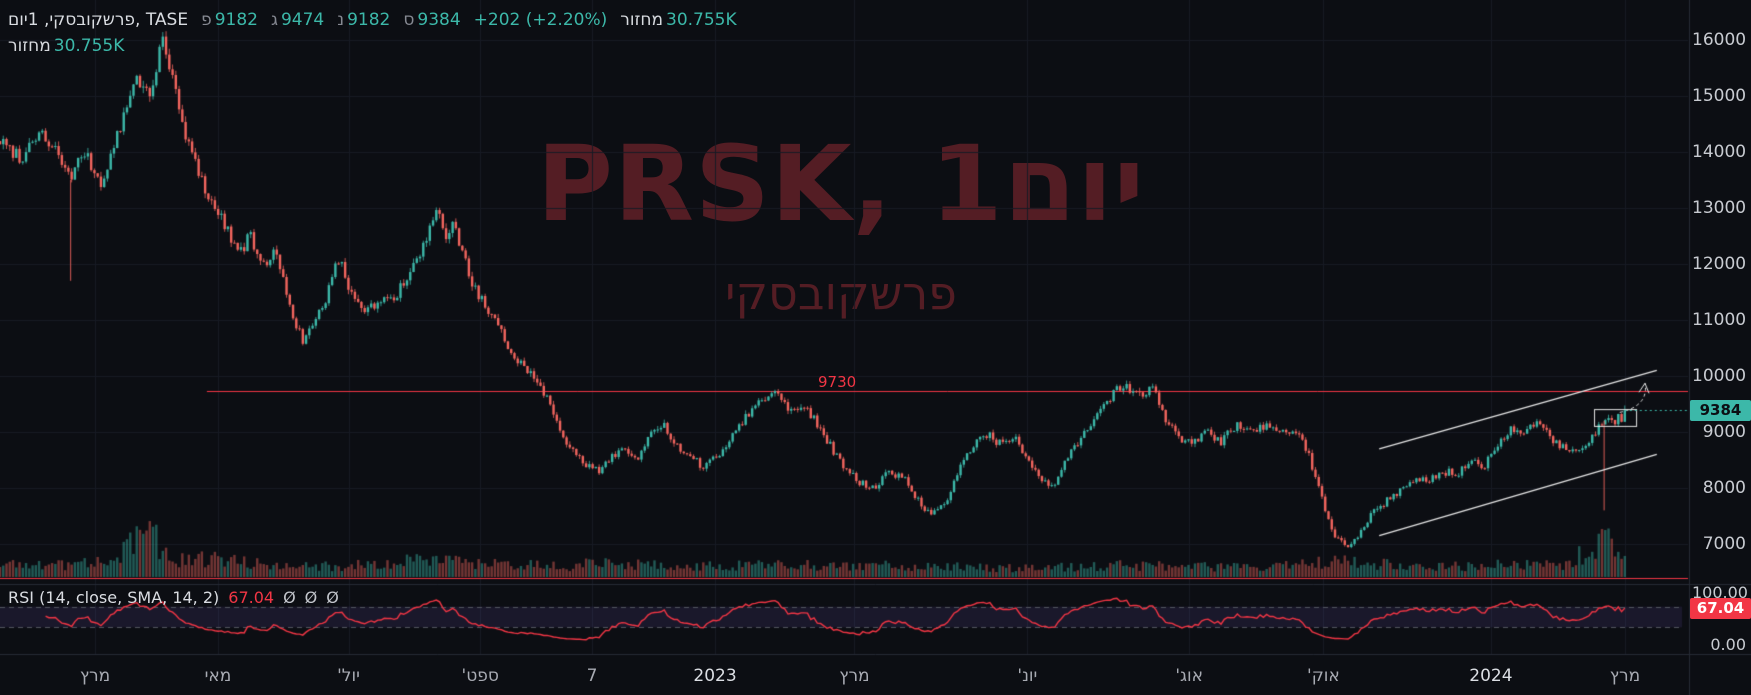  Describe the element at coordinates (206, 20) in the screenshot. I see `open-label: פ` at that location.